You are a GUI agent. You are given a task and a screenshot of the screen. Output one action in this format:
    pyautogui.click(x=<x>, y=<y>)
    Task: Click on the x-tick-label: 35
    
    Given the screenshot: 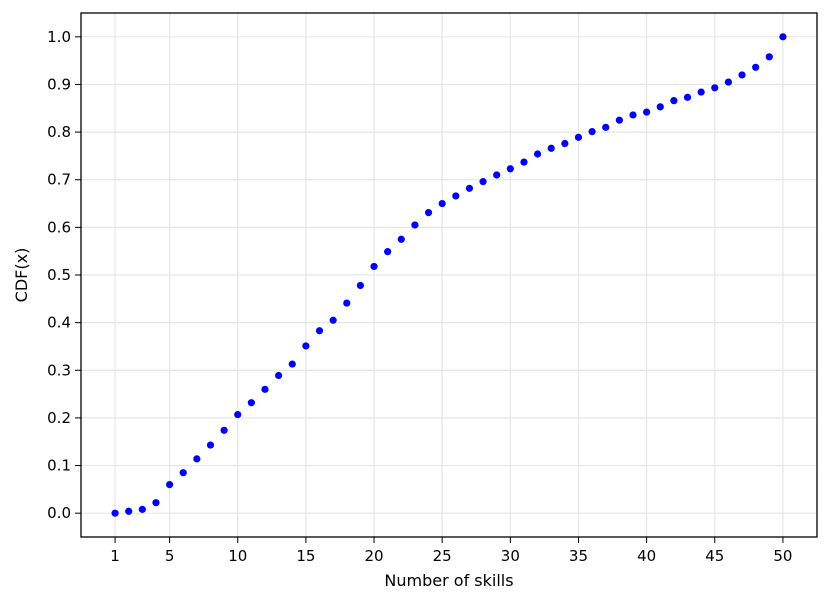 What is the action you would take?
    pyautogui.click(x=578, y=556)
    